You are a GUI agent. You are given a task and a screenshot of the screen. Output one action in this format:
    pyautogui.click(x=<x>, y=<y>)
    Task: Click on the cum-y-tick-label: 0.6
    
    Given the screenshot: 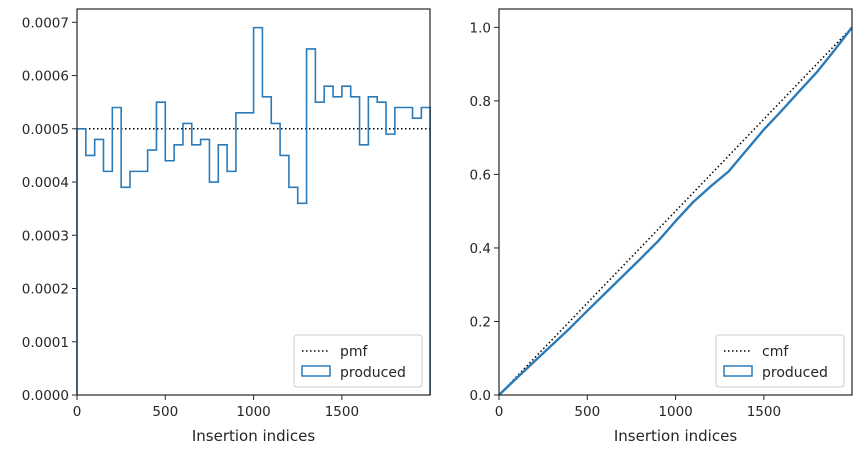 What is the action you would take?
    pyautogui.click(x=480, y=175)
    